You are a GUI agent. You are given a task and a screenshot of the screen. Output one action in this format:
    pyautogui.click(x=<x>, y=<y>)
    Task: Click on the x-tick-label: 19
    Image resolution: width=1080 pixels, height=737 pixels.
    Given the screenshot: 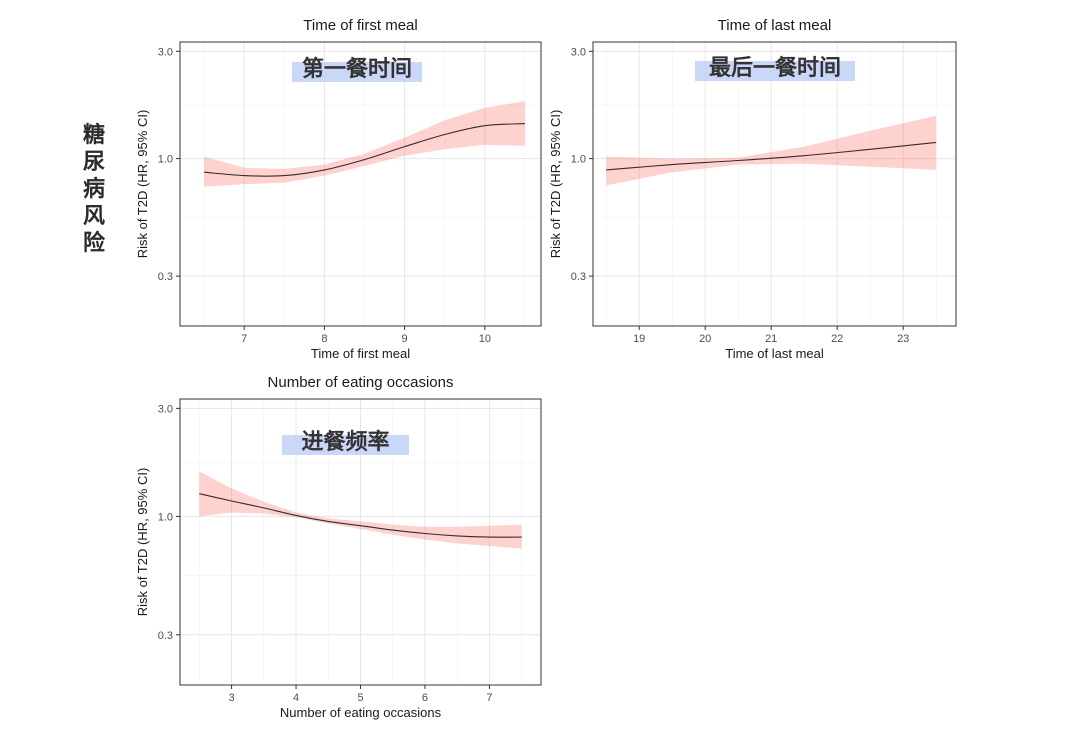 What is the action you would take?
    pyautogui.click(x=639, y=339)
    